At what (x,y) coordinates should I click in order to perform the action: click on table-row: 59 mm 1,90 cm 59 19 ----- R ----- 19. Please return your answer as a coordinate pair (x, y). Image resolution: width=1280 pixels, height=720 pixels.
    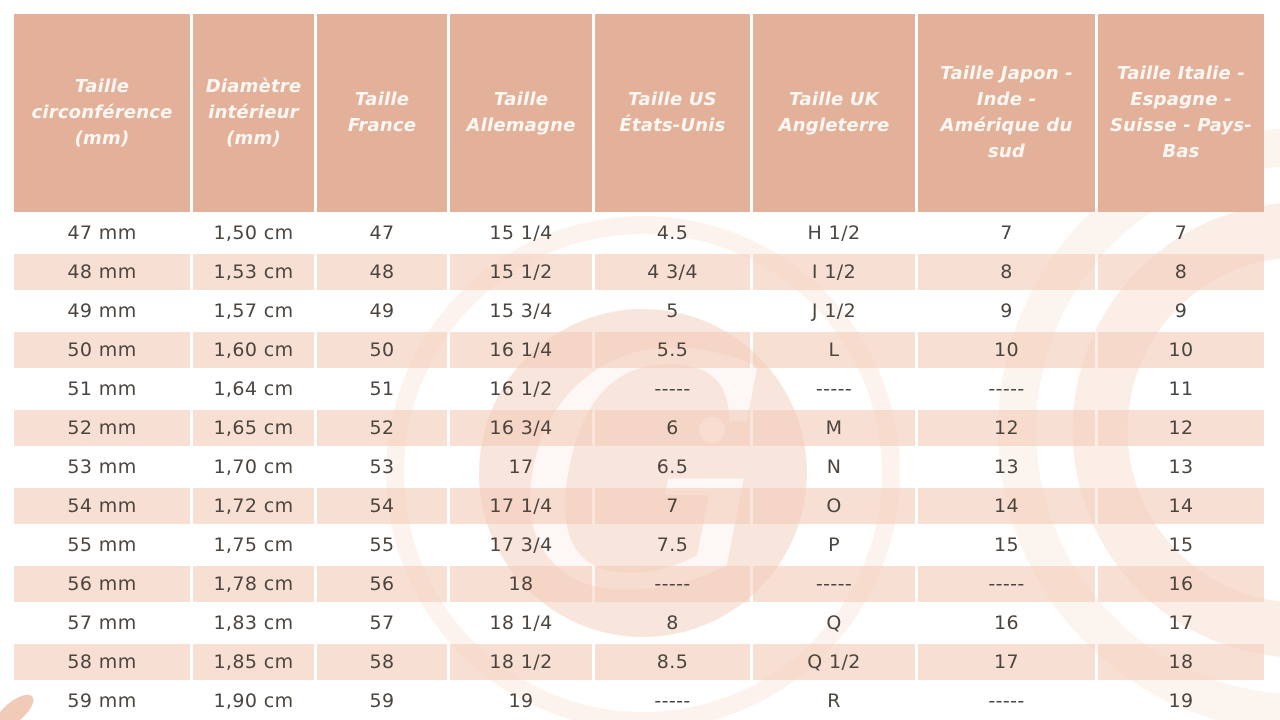
    Looking at the image, I should click on (639, 701).